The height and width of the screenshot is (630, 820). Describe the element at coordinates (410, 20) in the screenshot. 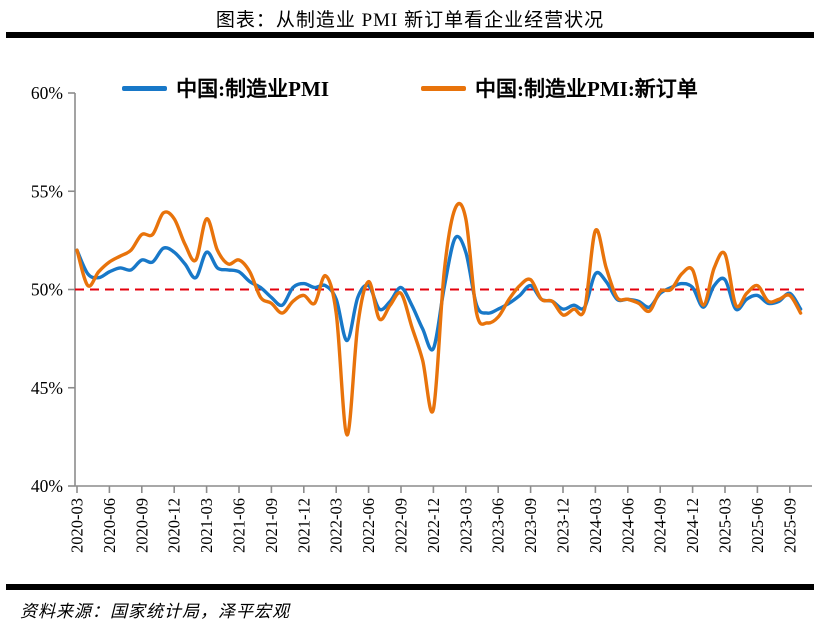

I see `chart-title: 图表：从制造业 PMI 新订单看企业经营状况` at that location.